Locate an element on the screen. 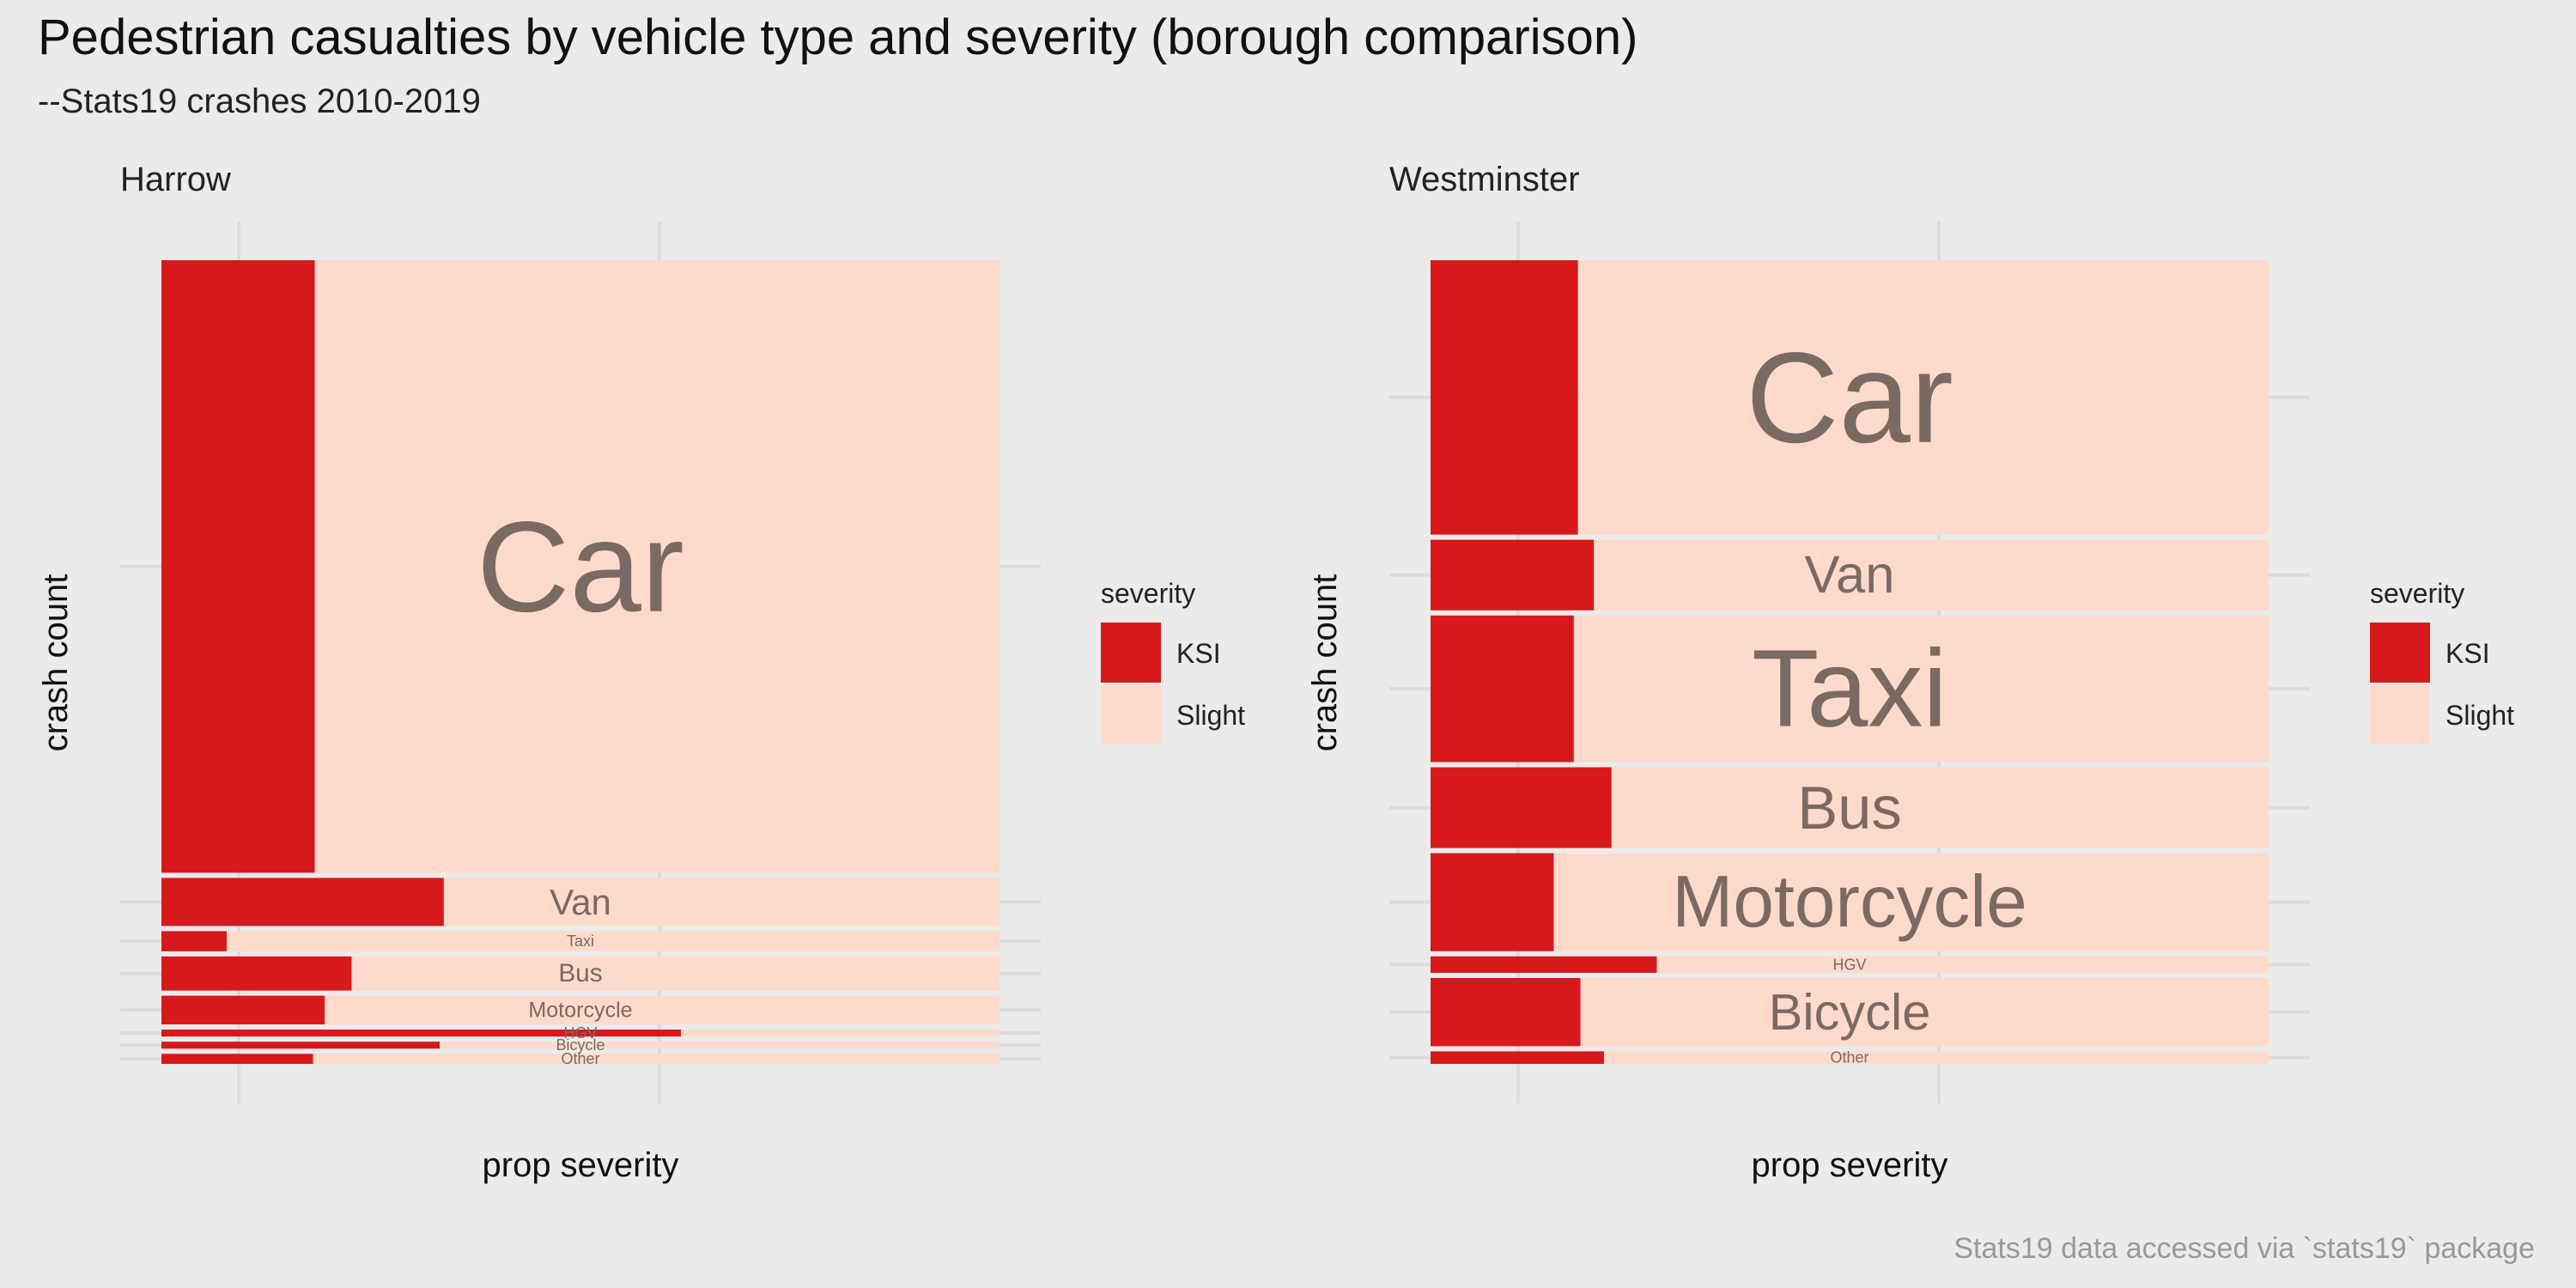  facet-title: Westminster is located at coordinates (1484, 180).